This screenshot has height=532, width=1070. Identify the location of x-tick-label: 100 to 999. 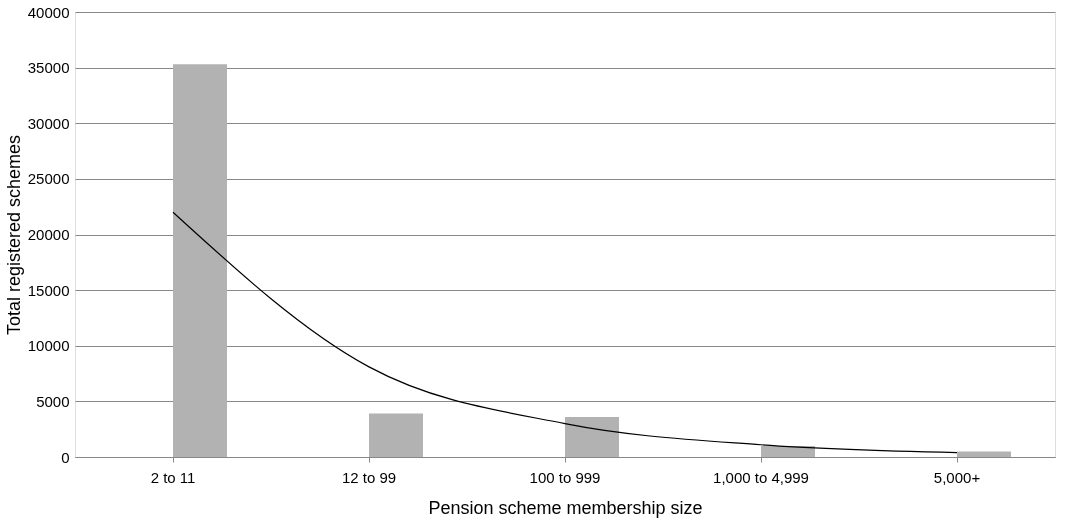
(565, 477).